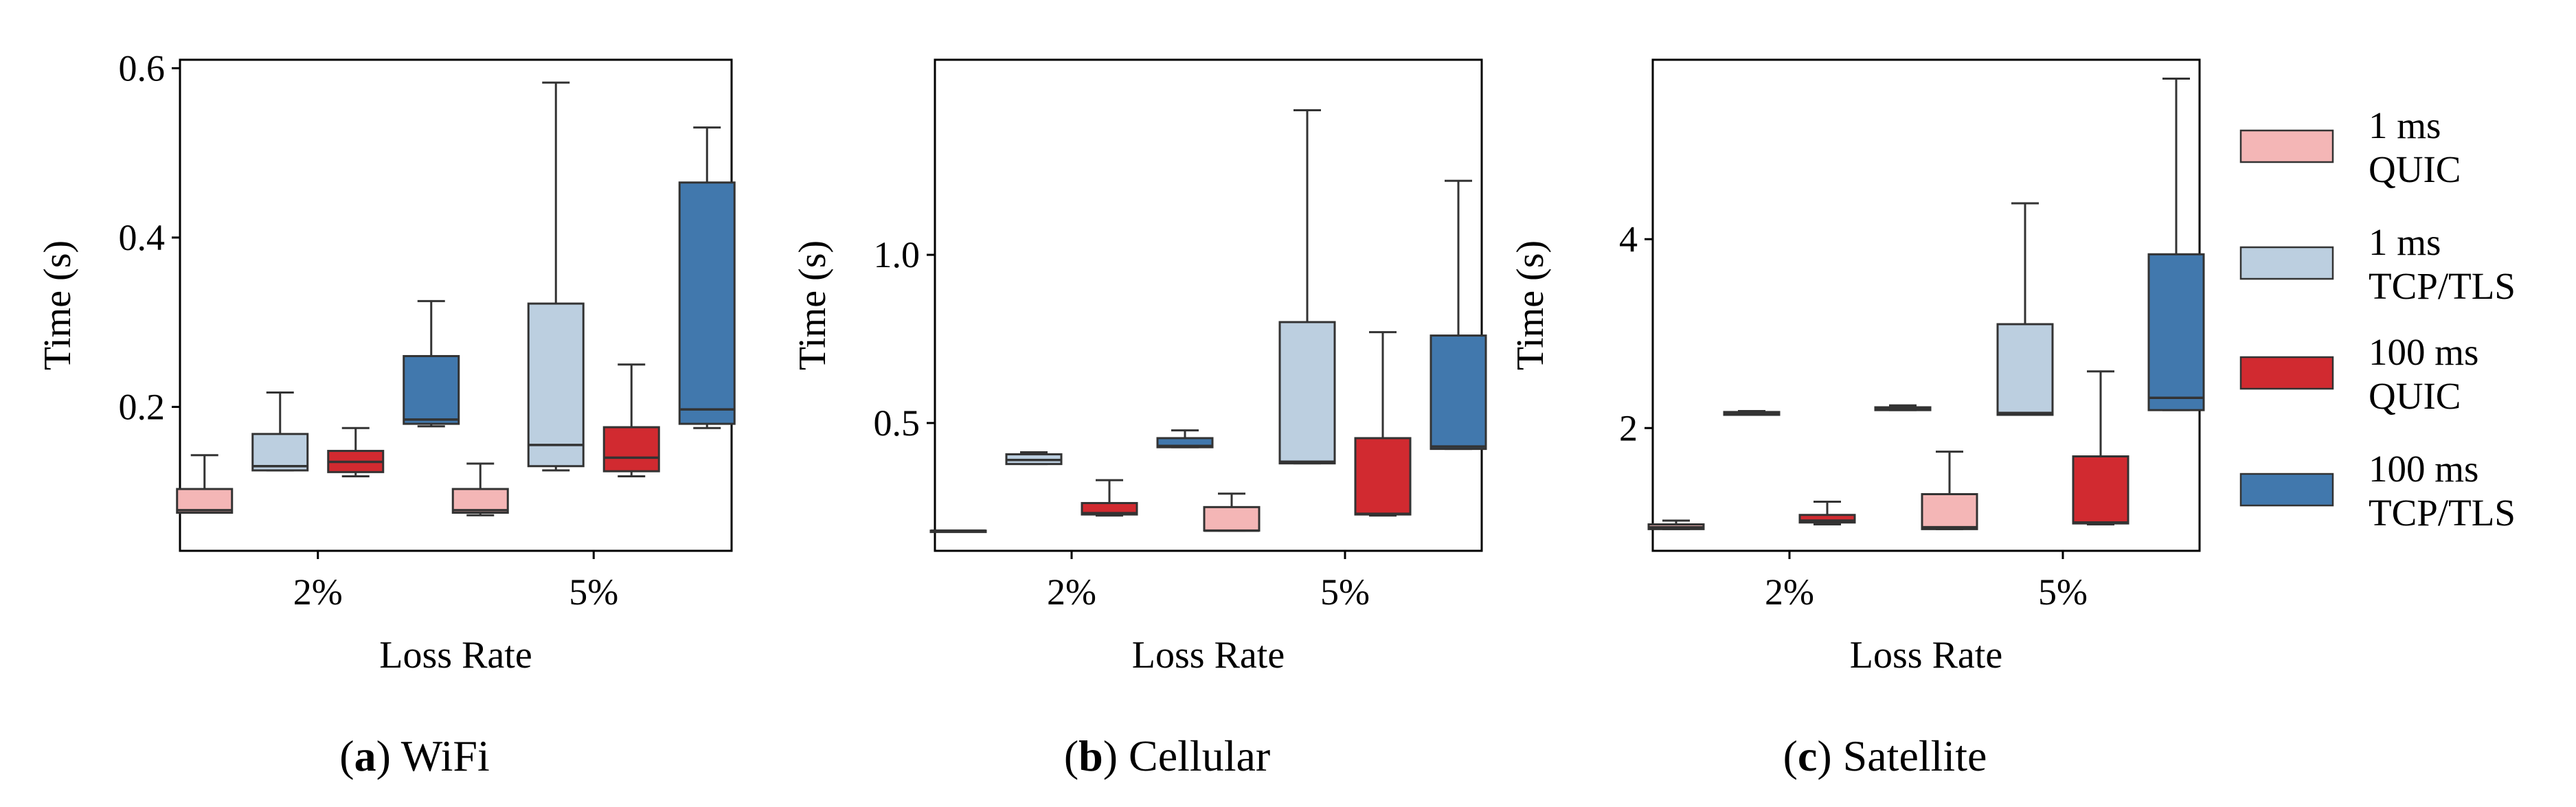 Image resolution: width=2576 pixels, height=807 pixels. What do you see at coordinates (1628, 427) in the screenshot?
I see `y-tick-label: 2` at bounding box center [1628, 427].